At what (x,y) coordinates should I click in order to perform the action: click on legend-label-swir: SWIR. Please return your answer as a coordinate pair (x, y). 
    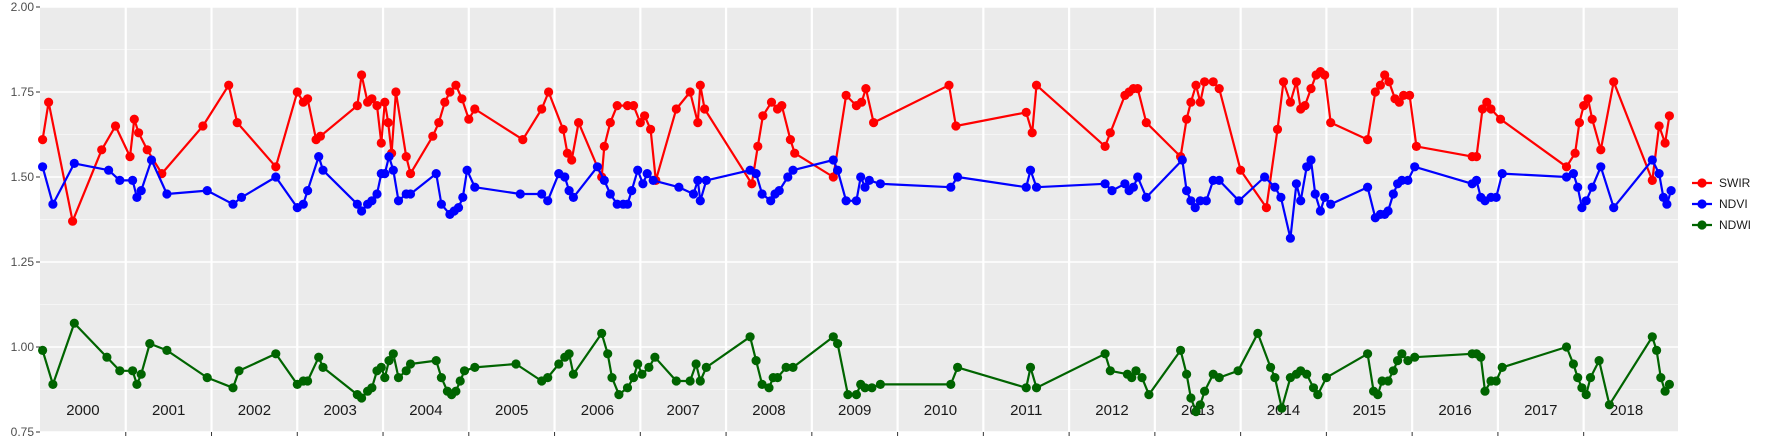
    Looking at the image, I should click on (1735, 183).